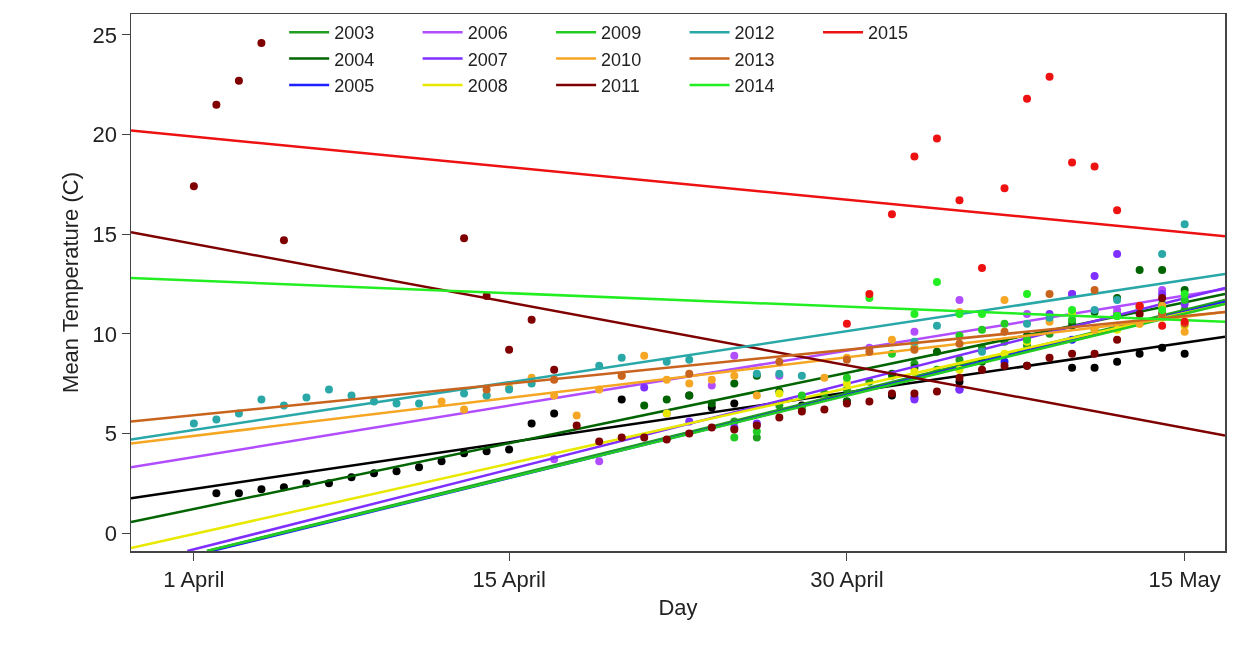  Describe the element at coordinates (354, 86) in the screenshot. I see `legend-label: 2005` at that location.